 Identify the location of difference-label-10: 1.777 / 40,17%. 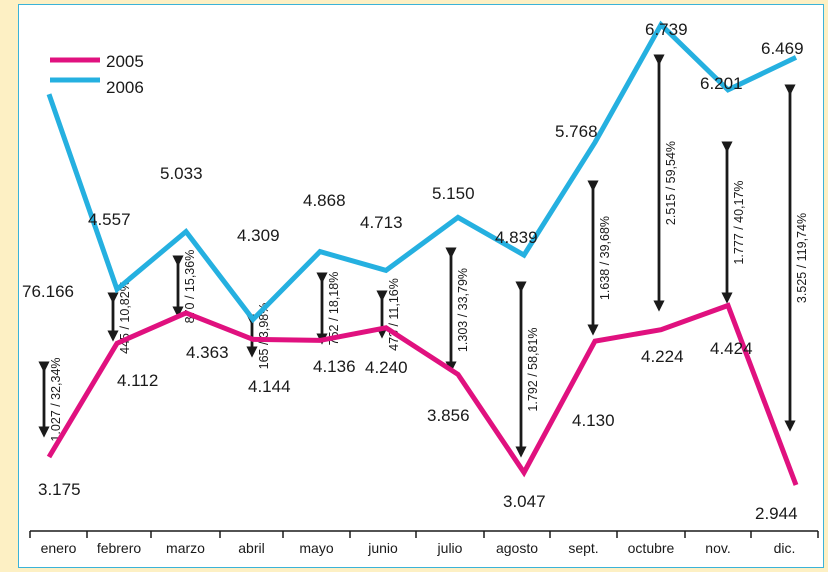
(739, 222).